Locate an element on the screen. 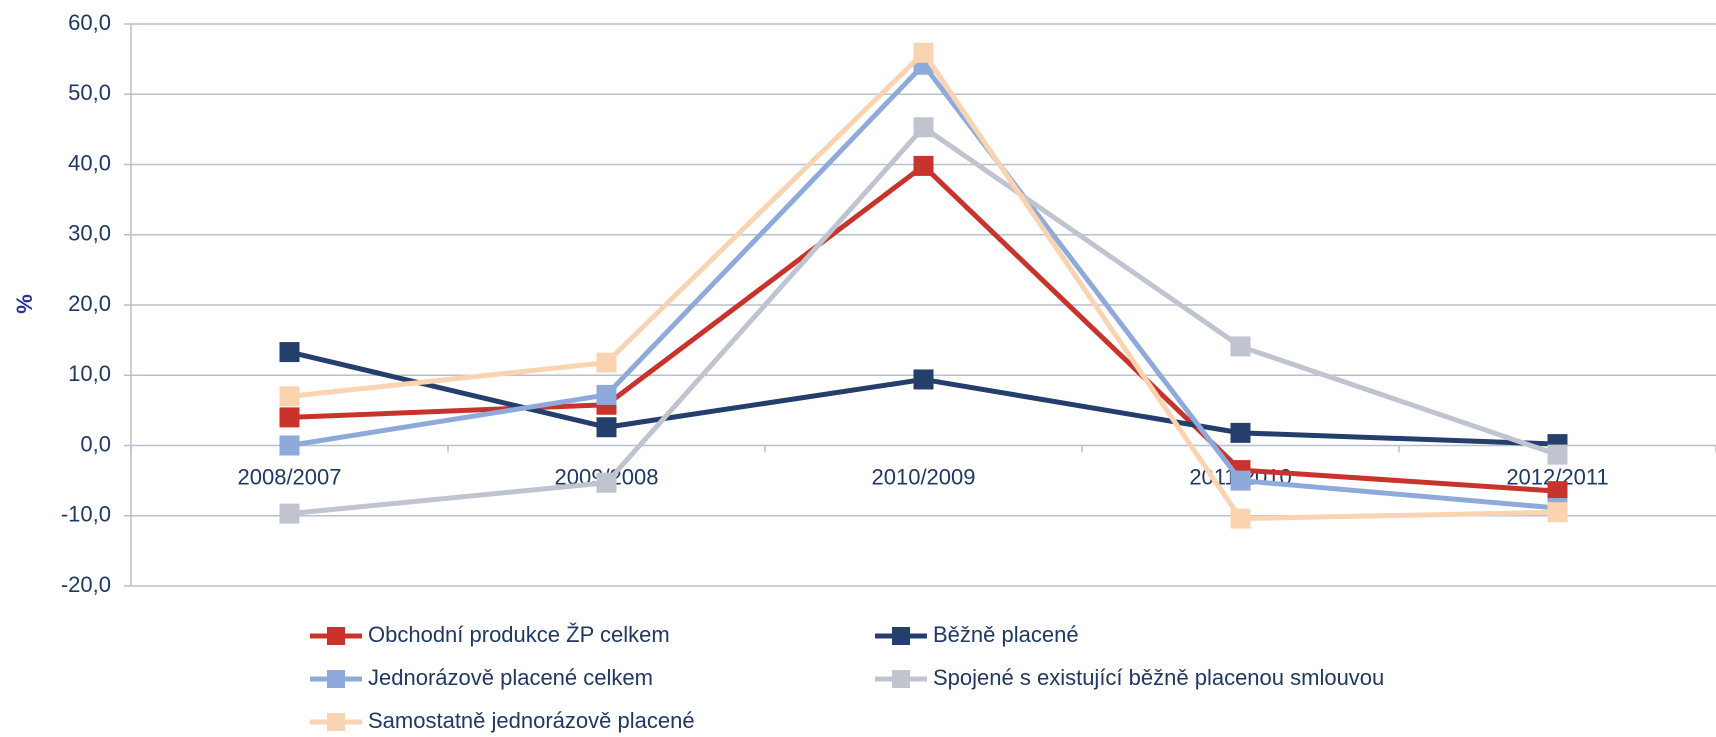  y-tick-label: 60,0 is located at coordinates (89, 22).